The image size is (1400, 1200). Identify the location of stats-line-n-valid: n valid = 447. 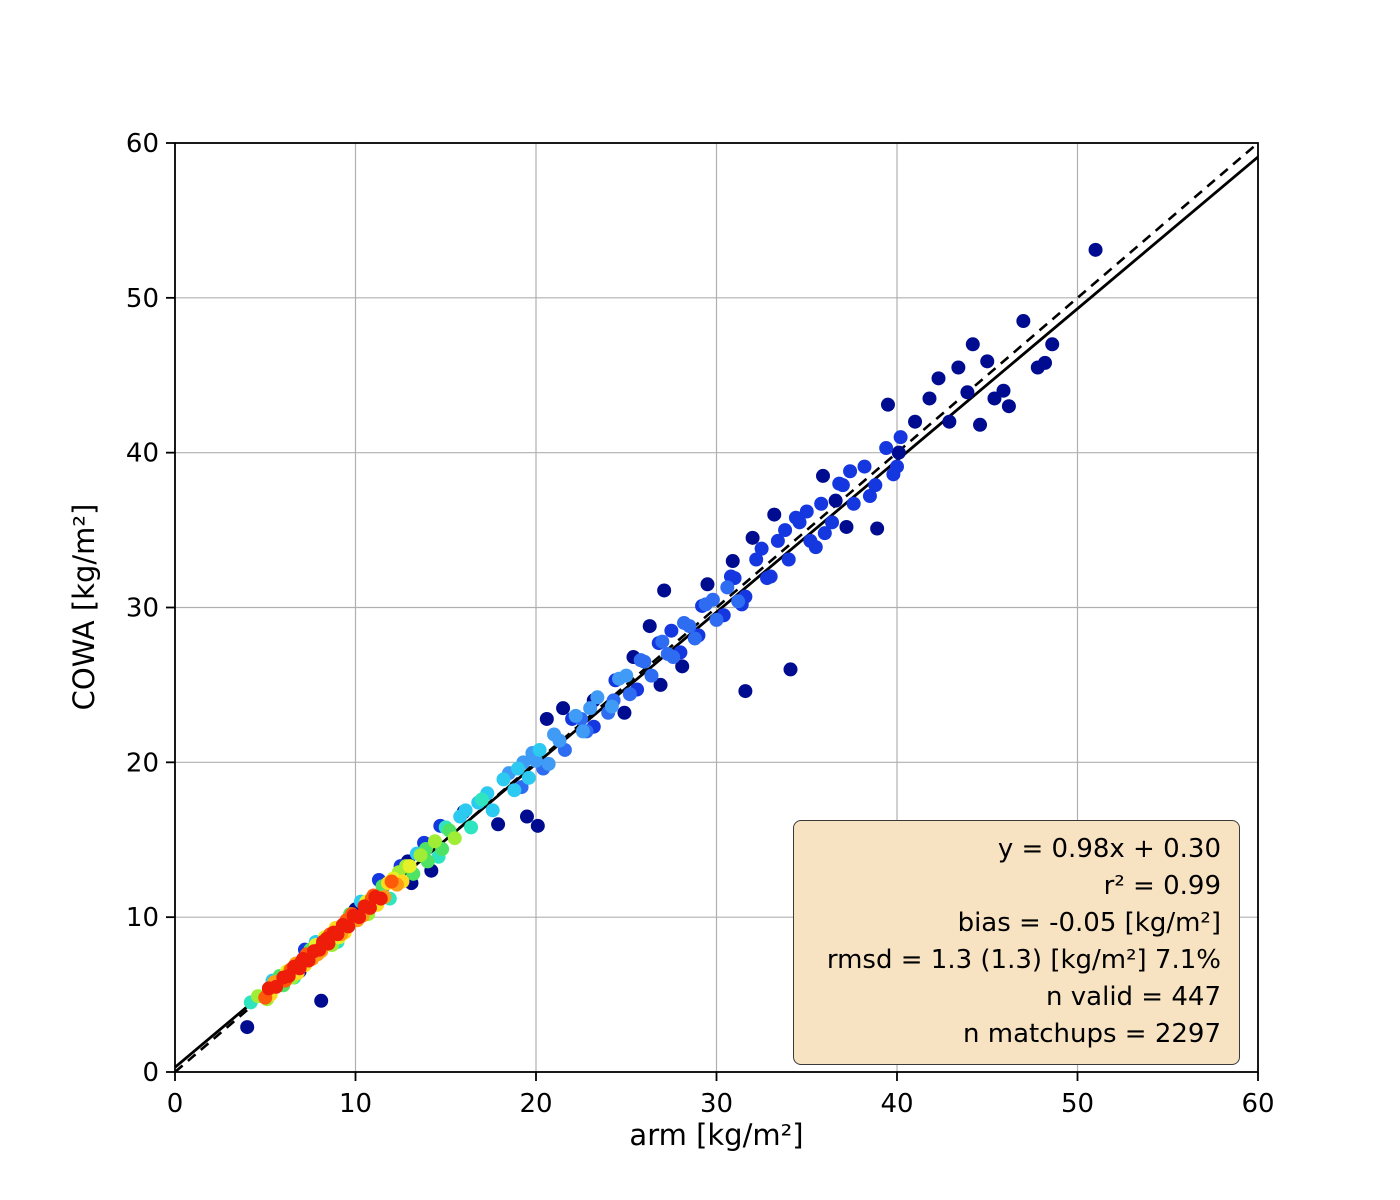
(1133, 996).